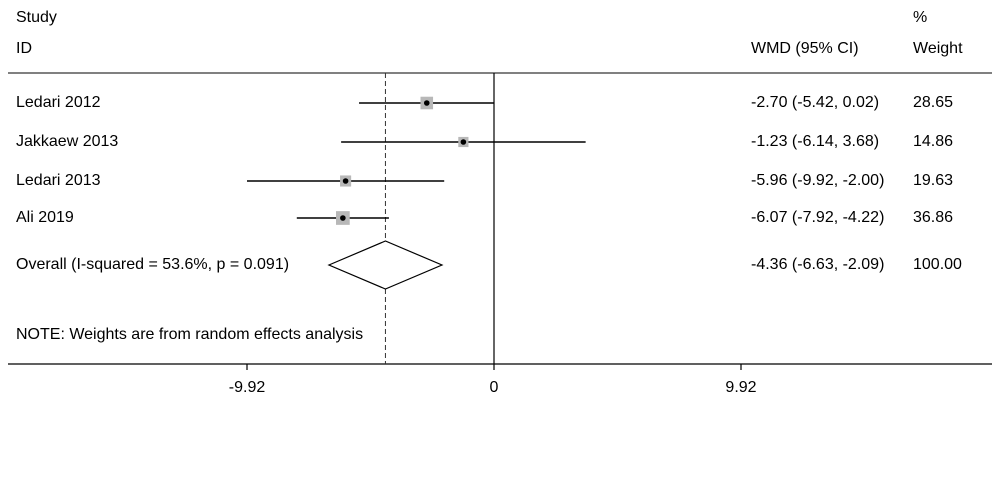 Image resolution: width=1000 pixels, height=494 pixels. I want to click on overall-label: Overall (I-squared = 53.6%, p = 0.091), so click(153, 264).